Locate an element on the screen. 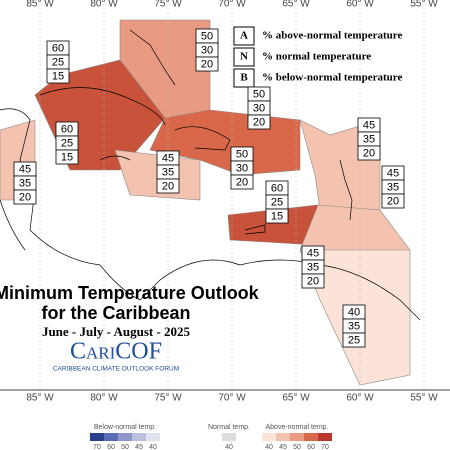  season: June - July - August - 2025 is located at coordinates (116, 331).